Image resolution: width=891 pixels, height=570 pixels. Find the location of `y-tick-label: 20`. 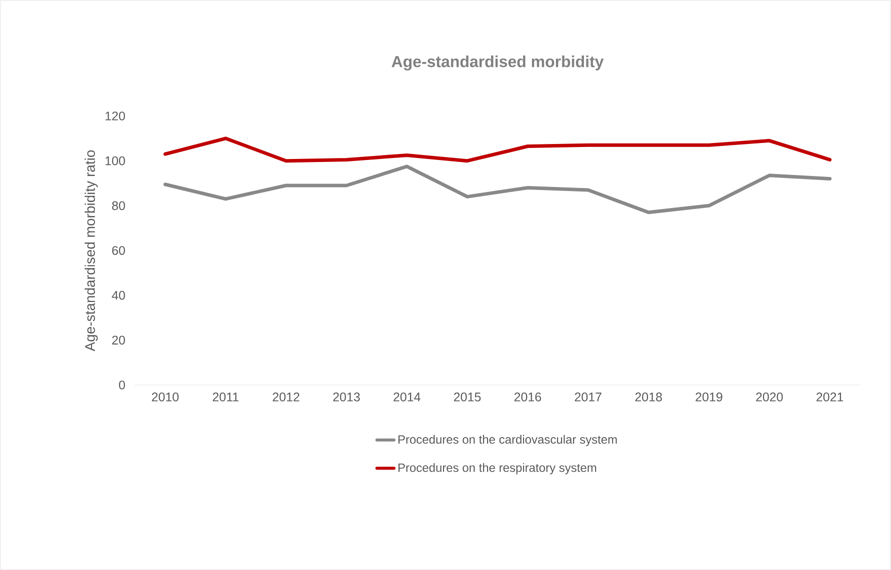

y-tick-label: 20 is located at coordinates (118, 340).